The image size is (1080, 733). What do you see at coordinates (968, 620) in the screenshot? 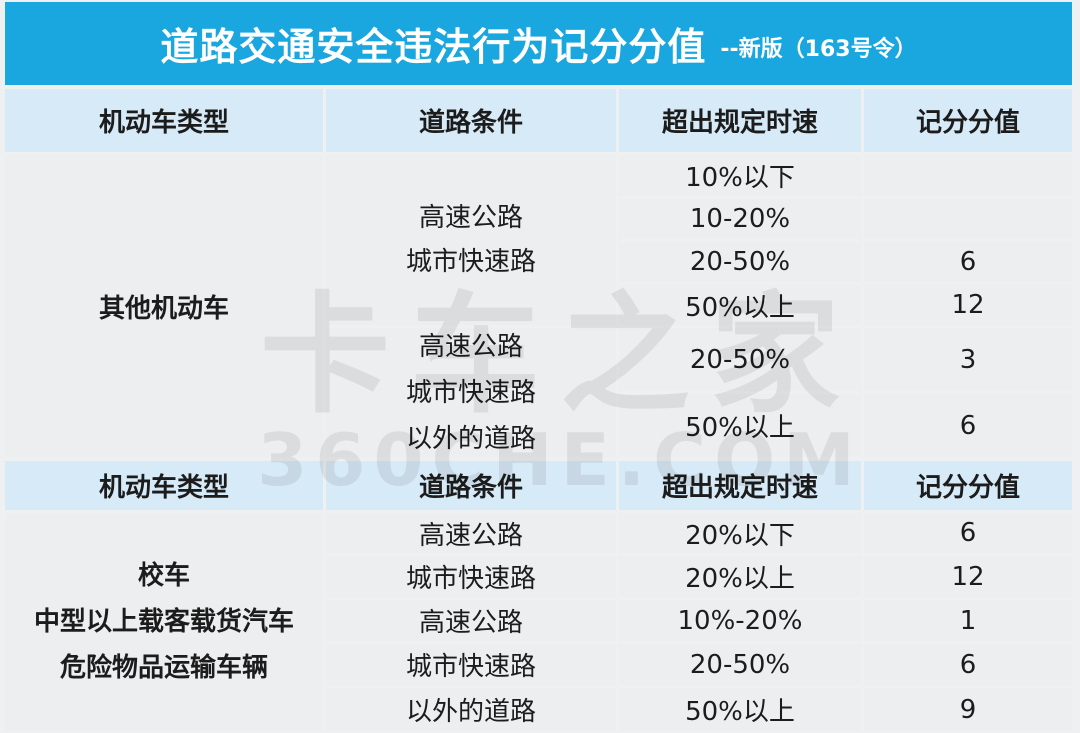
I see `points-cell: 1` at bounding box center [968, 620].